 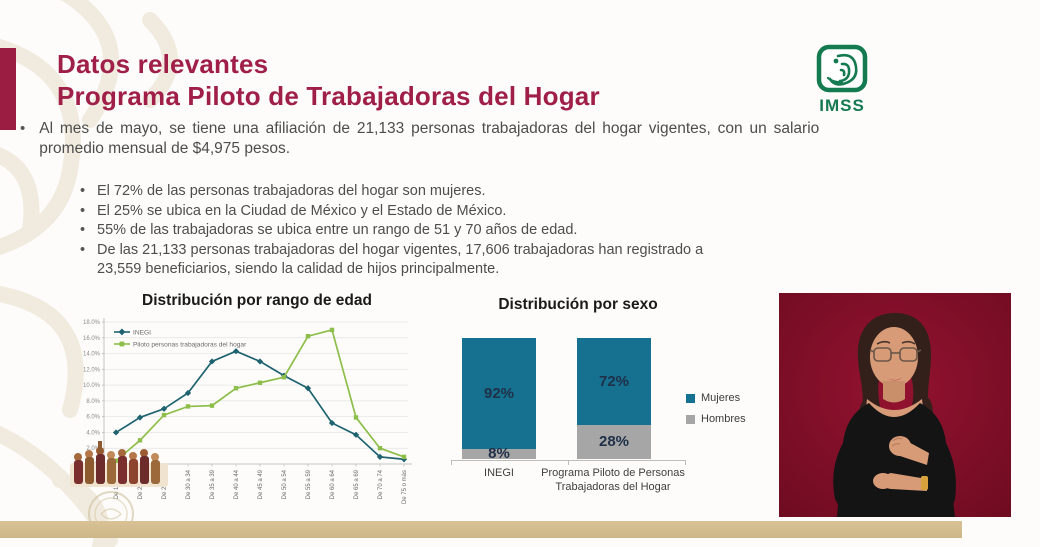 I want to click on interpreter-figure, so click(x=895, y=405).